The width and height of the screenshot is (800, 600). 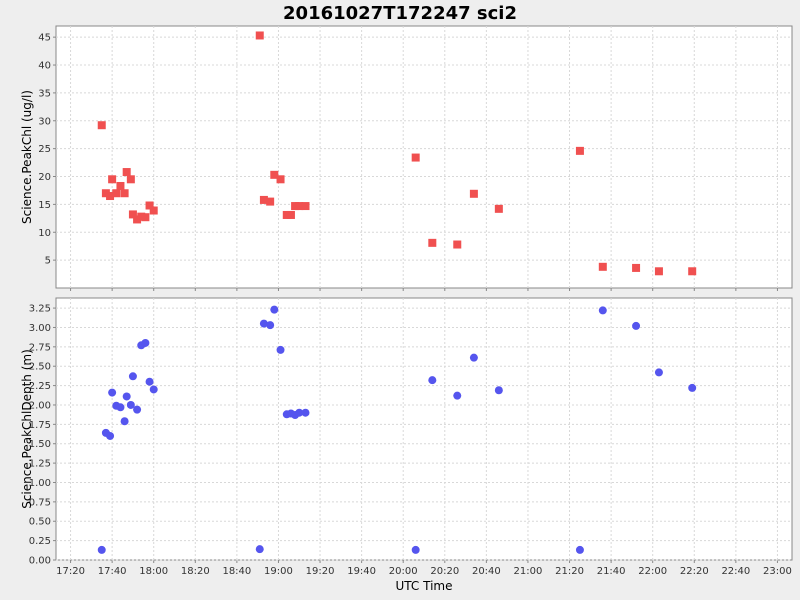 What do you see at coordinates (40, 561) in the screenshot?
I see `y-tick-label: 0.00` at bounding box center [40, 561].